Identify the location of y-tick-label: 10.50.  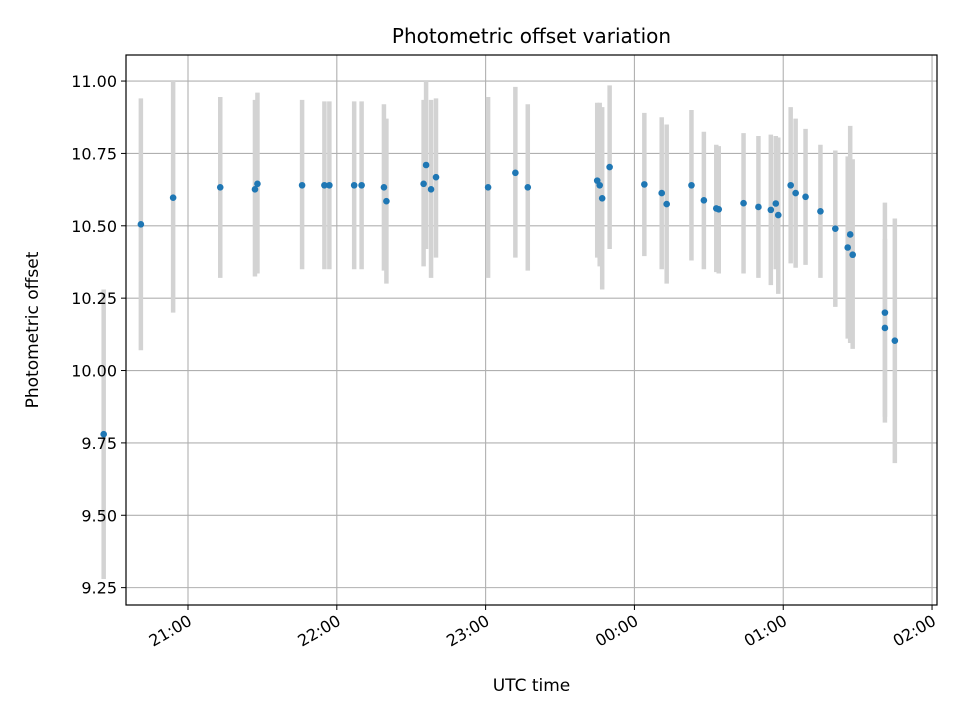
(94, 226).